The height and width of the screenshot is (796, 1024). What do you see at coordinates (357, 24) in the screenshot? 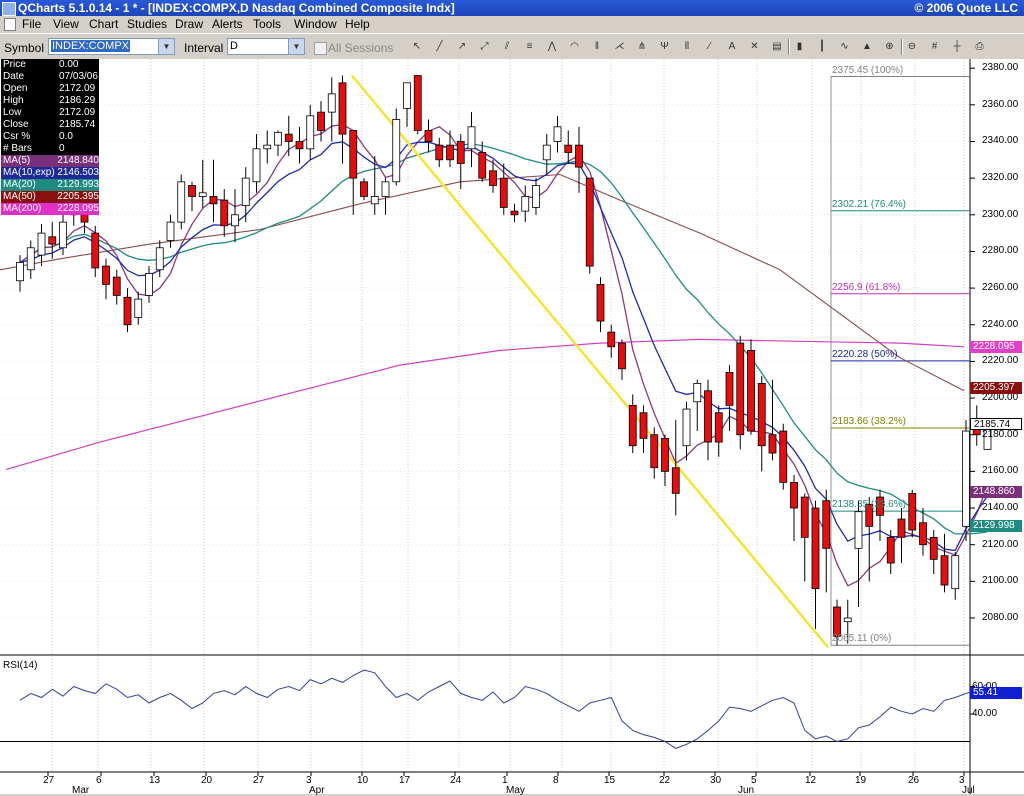
I see `menu-help: Help` at bounding box center [357, 24].